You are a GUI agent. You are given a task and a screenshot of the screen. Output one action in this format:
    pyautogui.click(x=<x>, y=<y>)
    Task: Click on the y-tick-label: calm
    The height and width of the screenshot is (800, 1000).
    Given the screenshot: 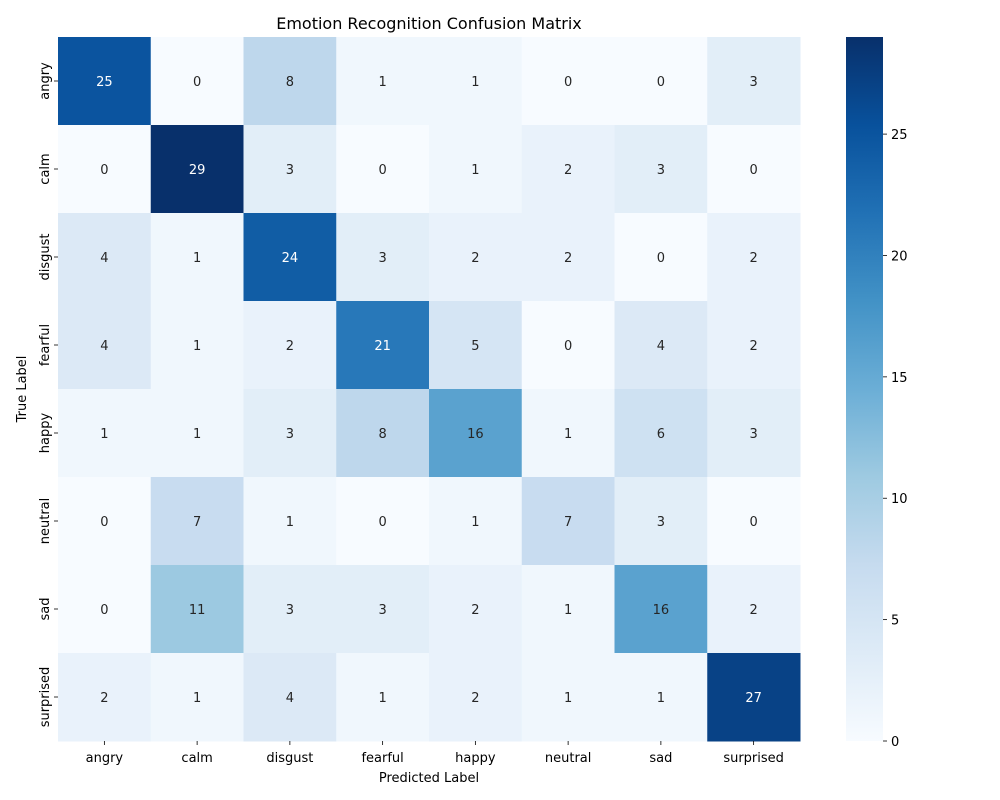 What is the action you would take?
    pyautogui.click(x=45, y=168)
    